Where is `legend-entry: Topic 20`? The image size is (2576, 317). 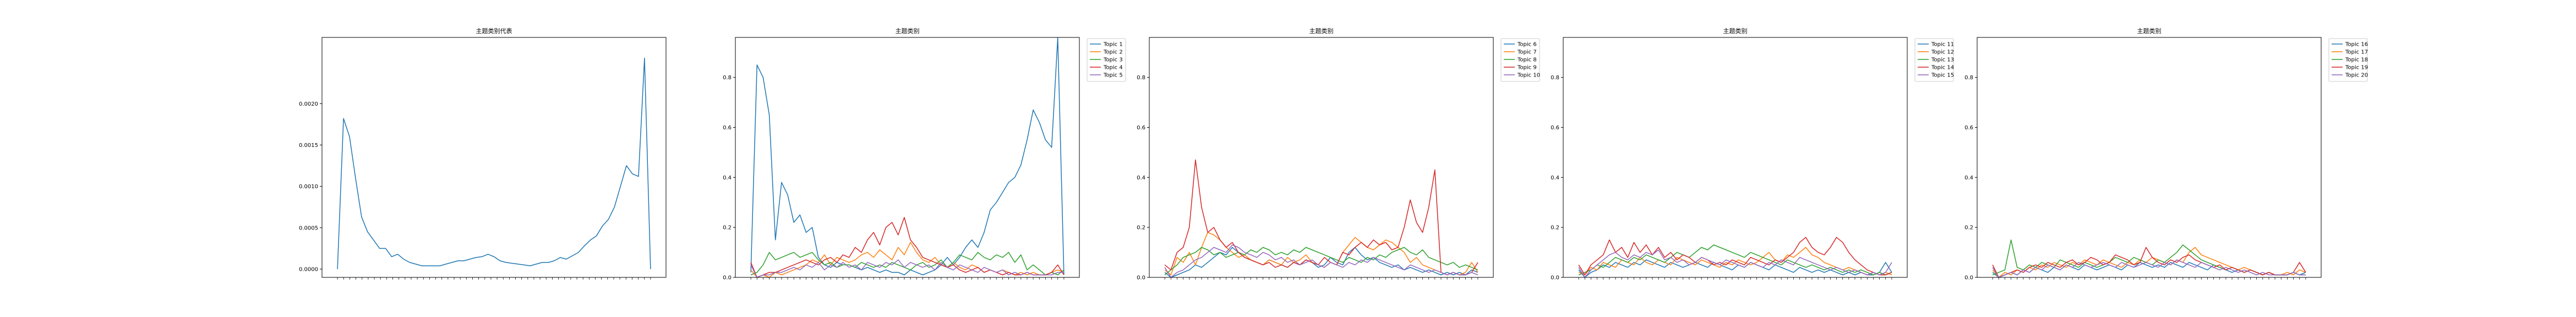 legend-entry: Topic 20 is located at coordinates (2356, 76).